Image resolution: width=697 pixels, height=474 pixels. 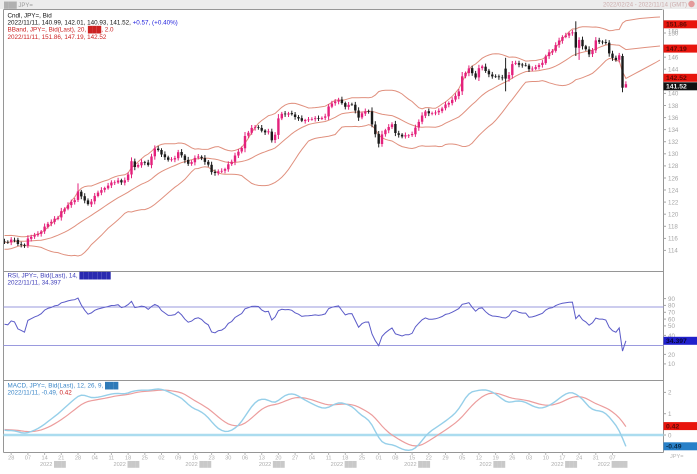 What do you see at coordinates (673, 70) in the screenshot?
I see `svg-text: 144` at bounding box center [673, 70].